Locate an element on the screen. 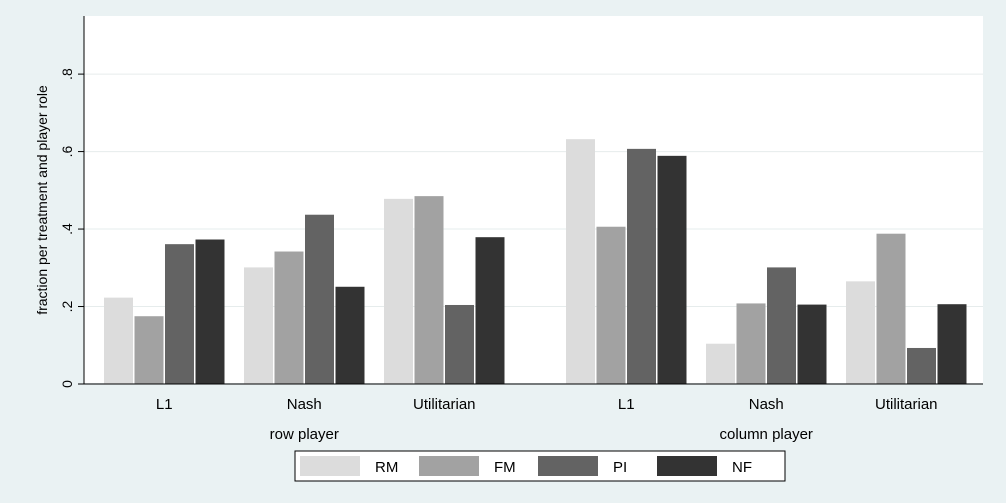 This screenshot has height=503, width=1006. legend-label-pi: PI is located at coordinates (620, 467).